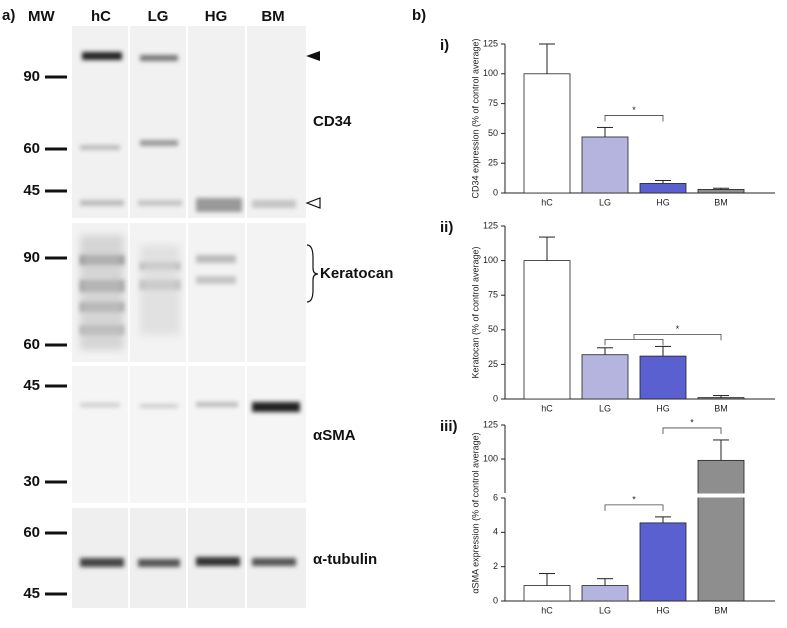 The image size is (787, 628). Describe the element at coordinates (187, 317) in the screenshot. I see `lane-gaps` at that location.